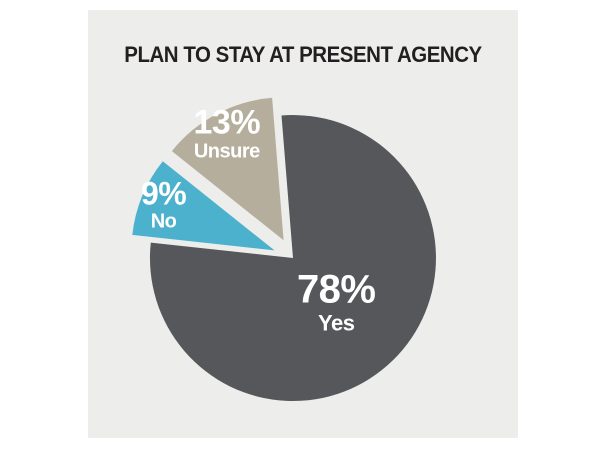 The height and width of the screenshot is (450, 600). What do you see at coordinates (203, 206) in the screenshot?
I see `pie-slice-no` at bounding box center [203, 206].